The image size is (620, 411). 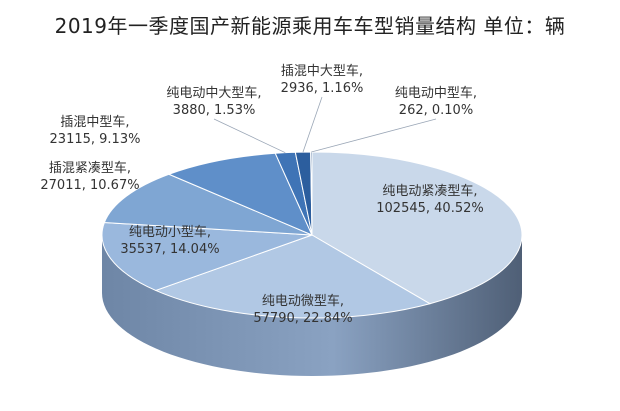 What do you see at coordinates (213, 101) in the screenshot?
I see `slice-label: 纯电动中大型车, 3880, 1.53%` at bounding box center [213, 101].